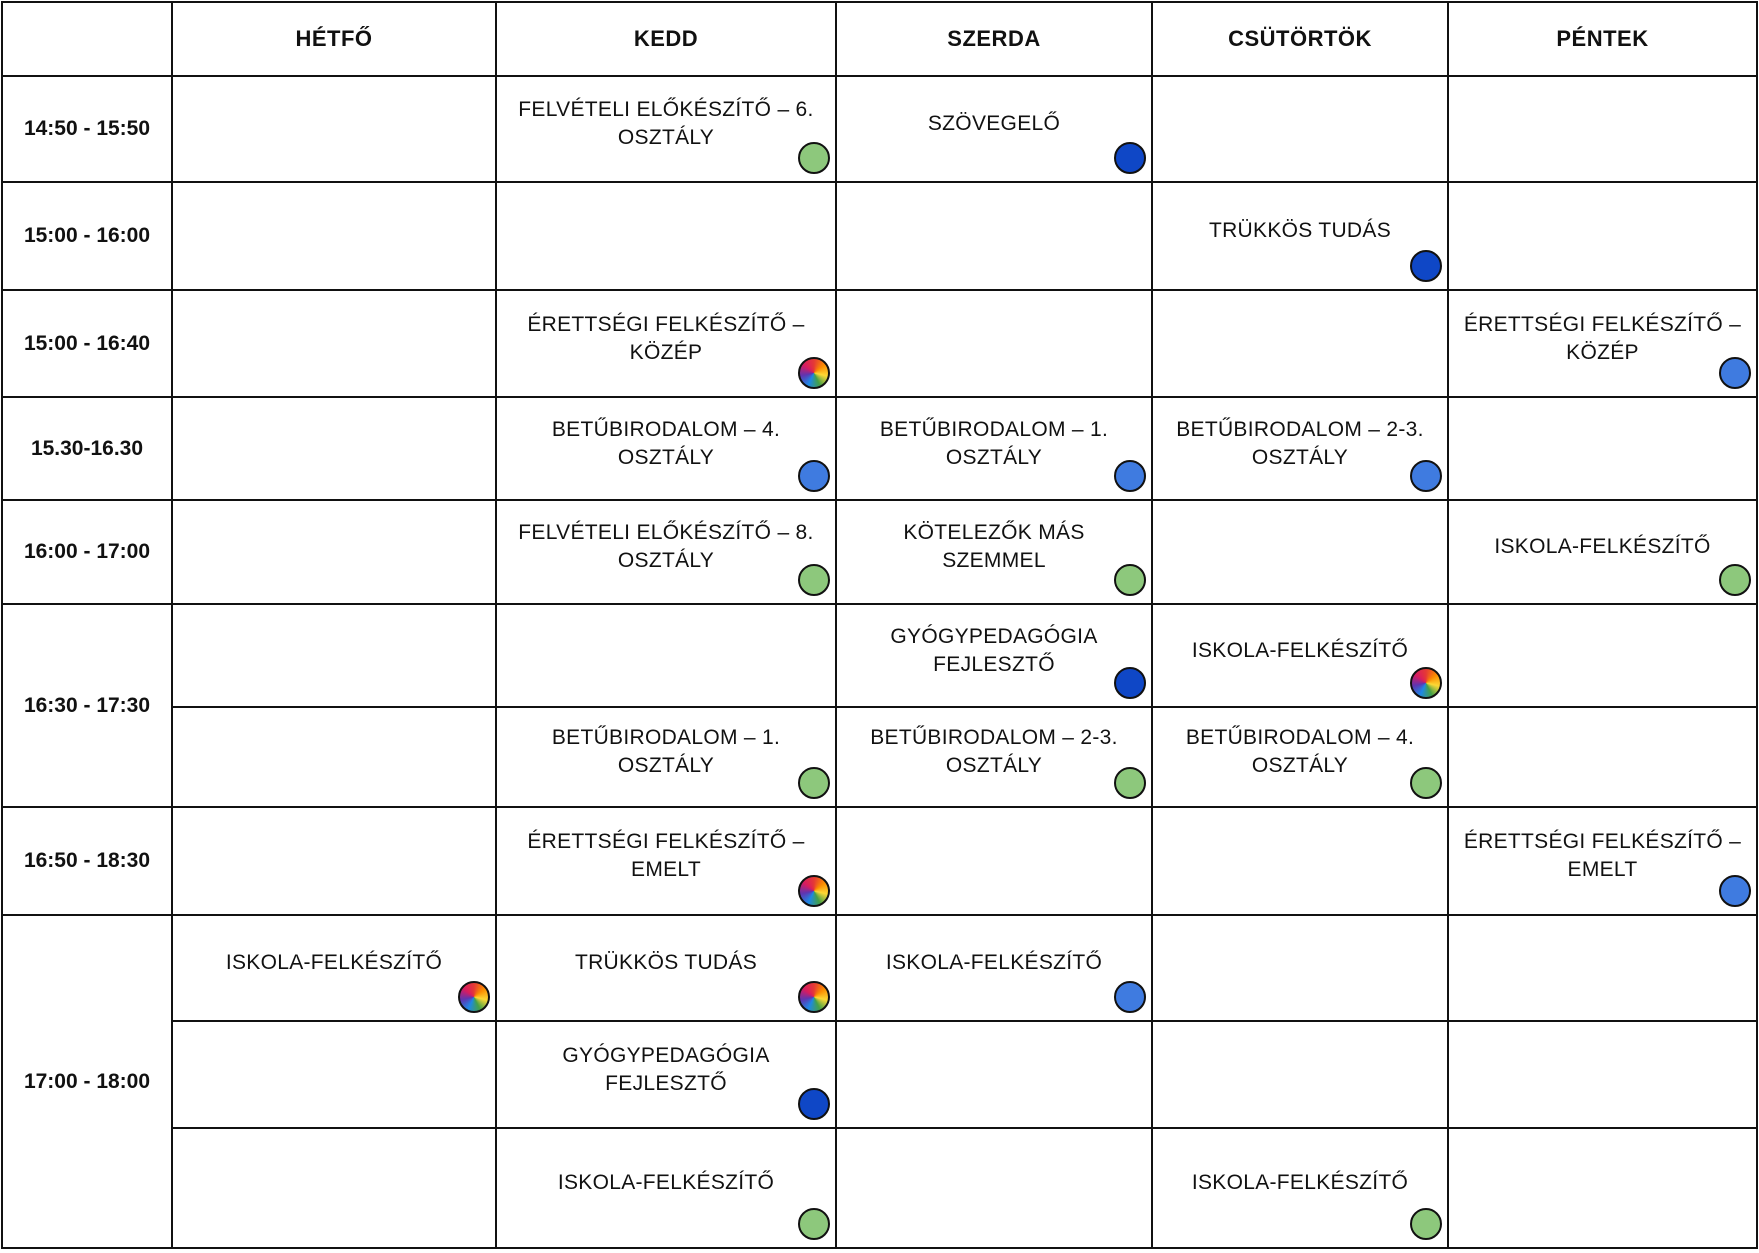 Image resolution: width=1759 pixels, height=1253 pixels. What do you see at coordinates (87, 235) in the screenshot?
I see `time-slot-label: 15:00 - 16:00` at bounding box center [87, 235].